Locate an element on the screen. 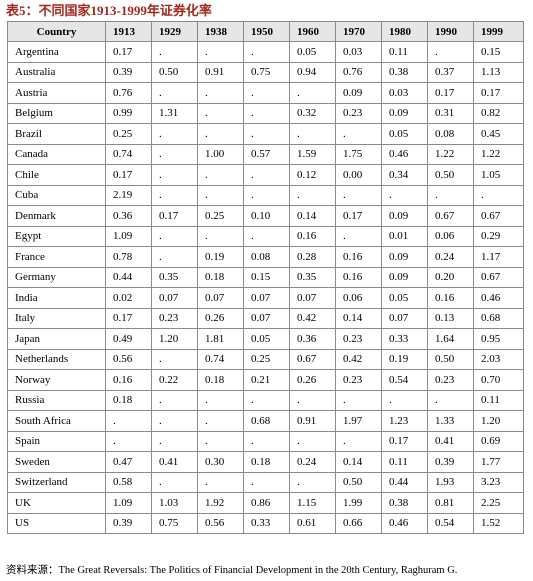  table-row: Belgium 0.99 1.31.. 0.32 0.23 0.09 0.31 0.82 is located at coordinates (265, 113).